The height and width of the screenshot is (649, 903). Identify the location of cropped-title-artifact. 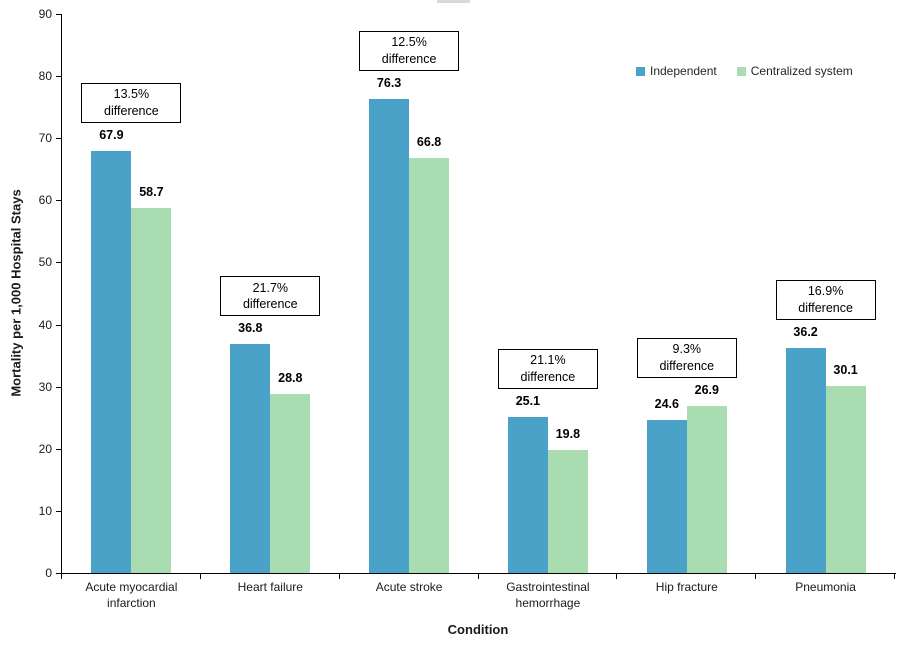
(453, 1).